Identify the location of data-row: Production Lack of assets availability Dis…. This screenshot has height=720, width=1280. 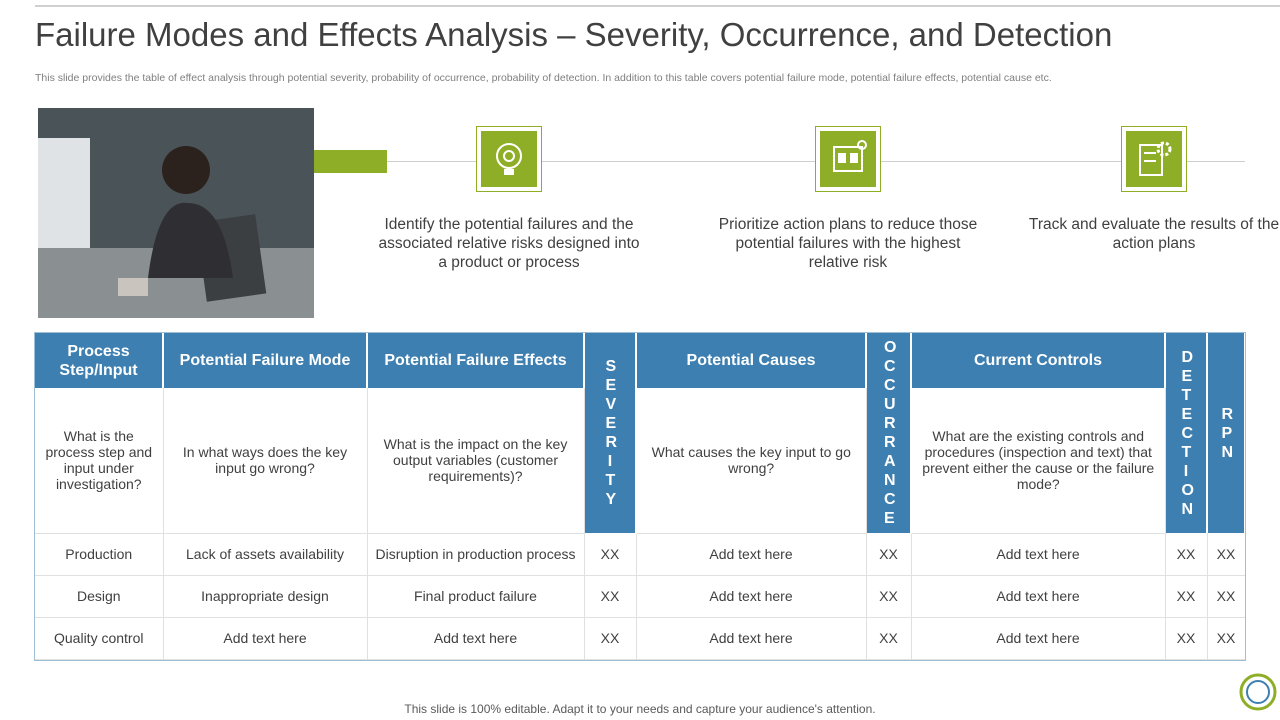
(640, 554).